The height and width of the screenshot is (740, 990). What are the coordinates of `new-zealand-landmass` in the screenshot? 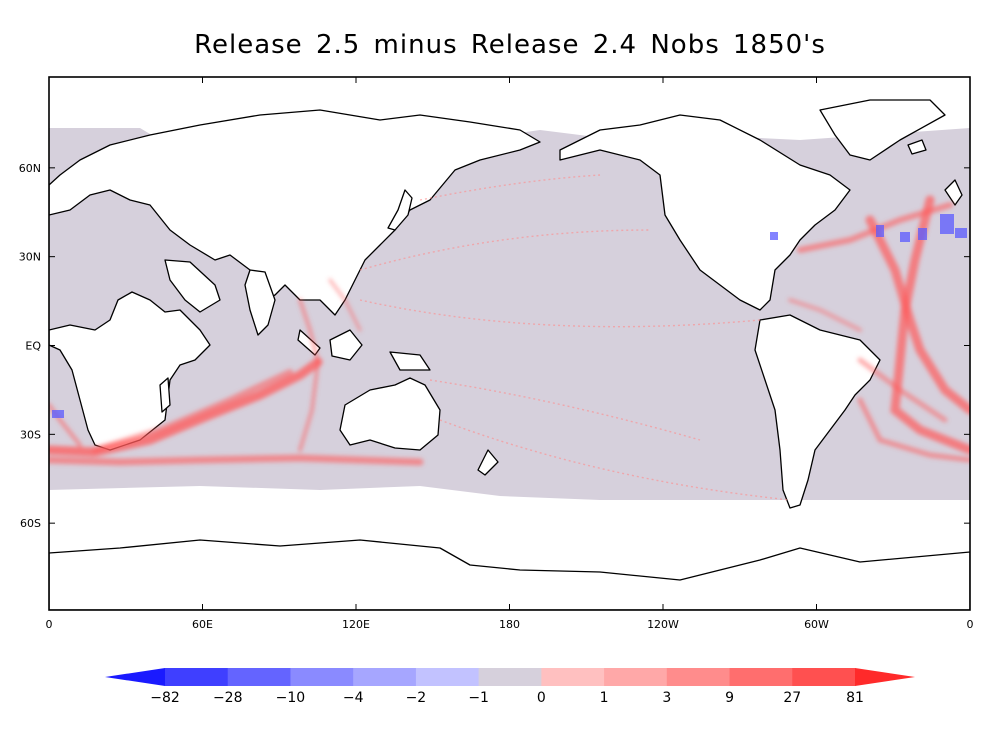 It's located at (488, 462).